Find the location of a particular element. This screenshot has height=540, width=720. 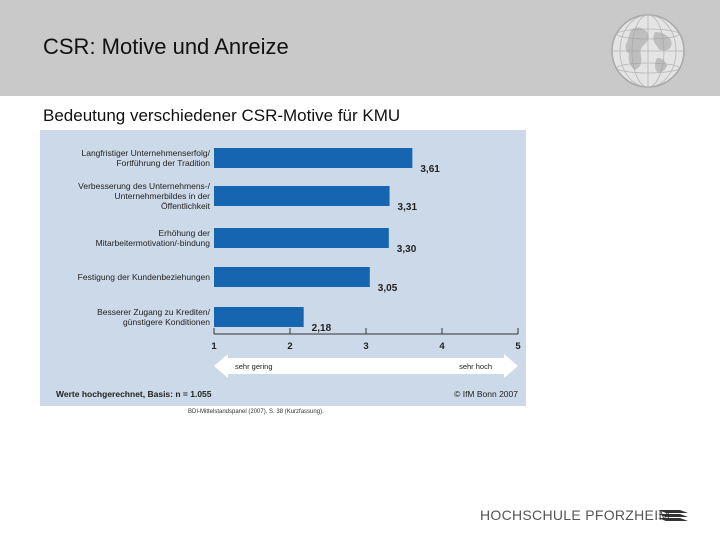

x-tick-label: 4 is located at coordinates (442, 346).